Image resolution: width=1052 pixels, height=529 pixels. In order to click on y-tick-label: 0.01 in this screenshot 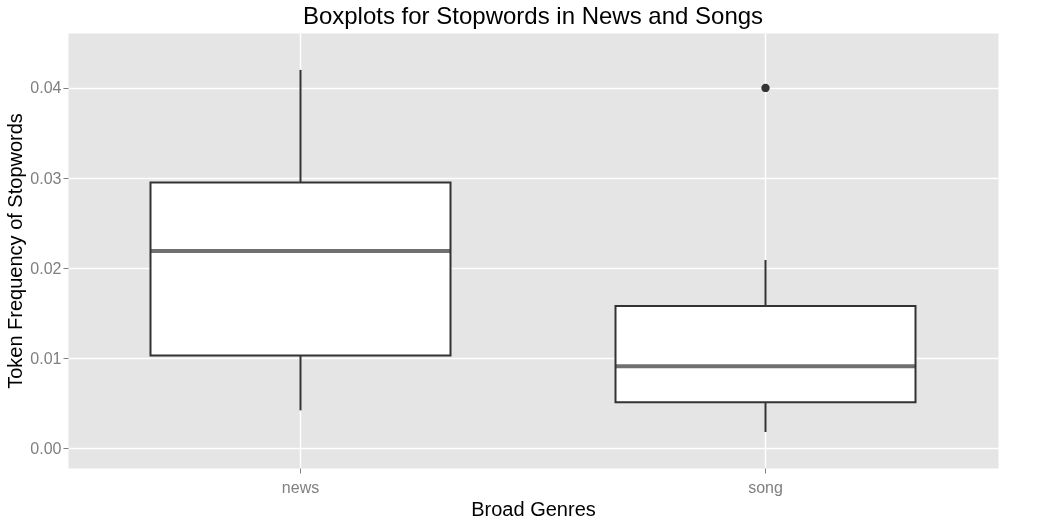, I will do `click(46, 358)`.